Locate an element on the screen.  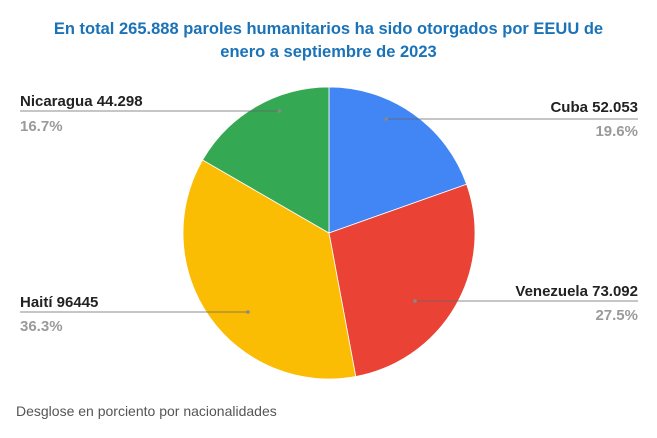
chart-title-line-2: enero a septiembre de 2023 is located at coordinates (328, 52).